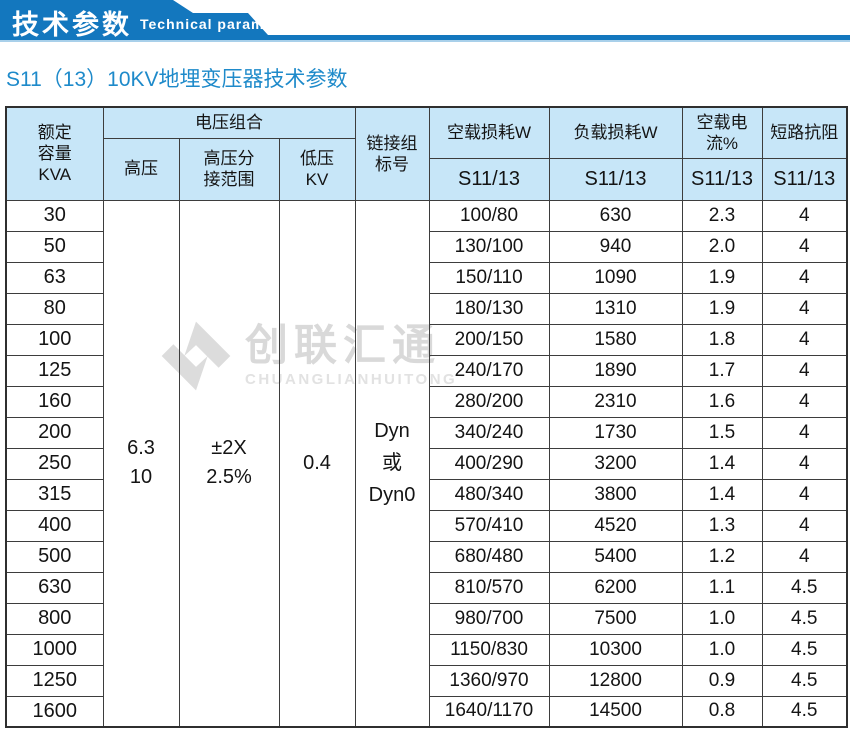 Image resolution: width=850 pixels, height=740 pixels. I want to click on table-row: 1000 1150/830 10300 1.0 4.5, so click(426, 649).